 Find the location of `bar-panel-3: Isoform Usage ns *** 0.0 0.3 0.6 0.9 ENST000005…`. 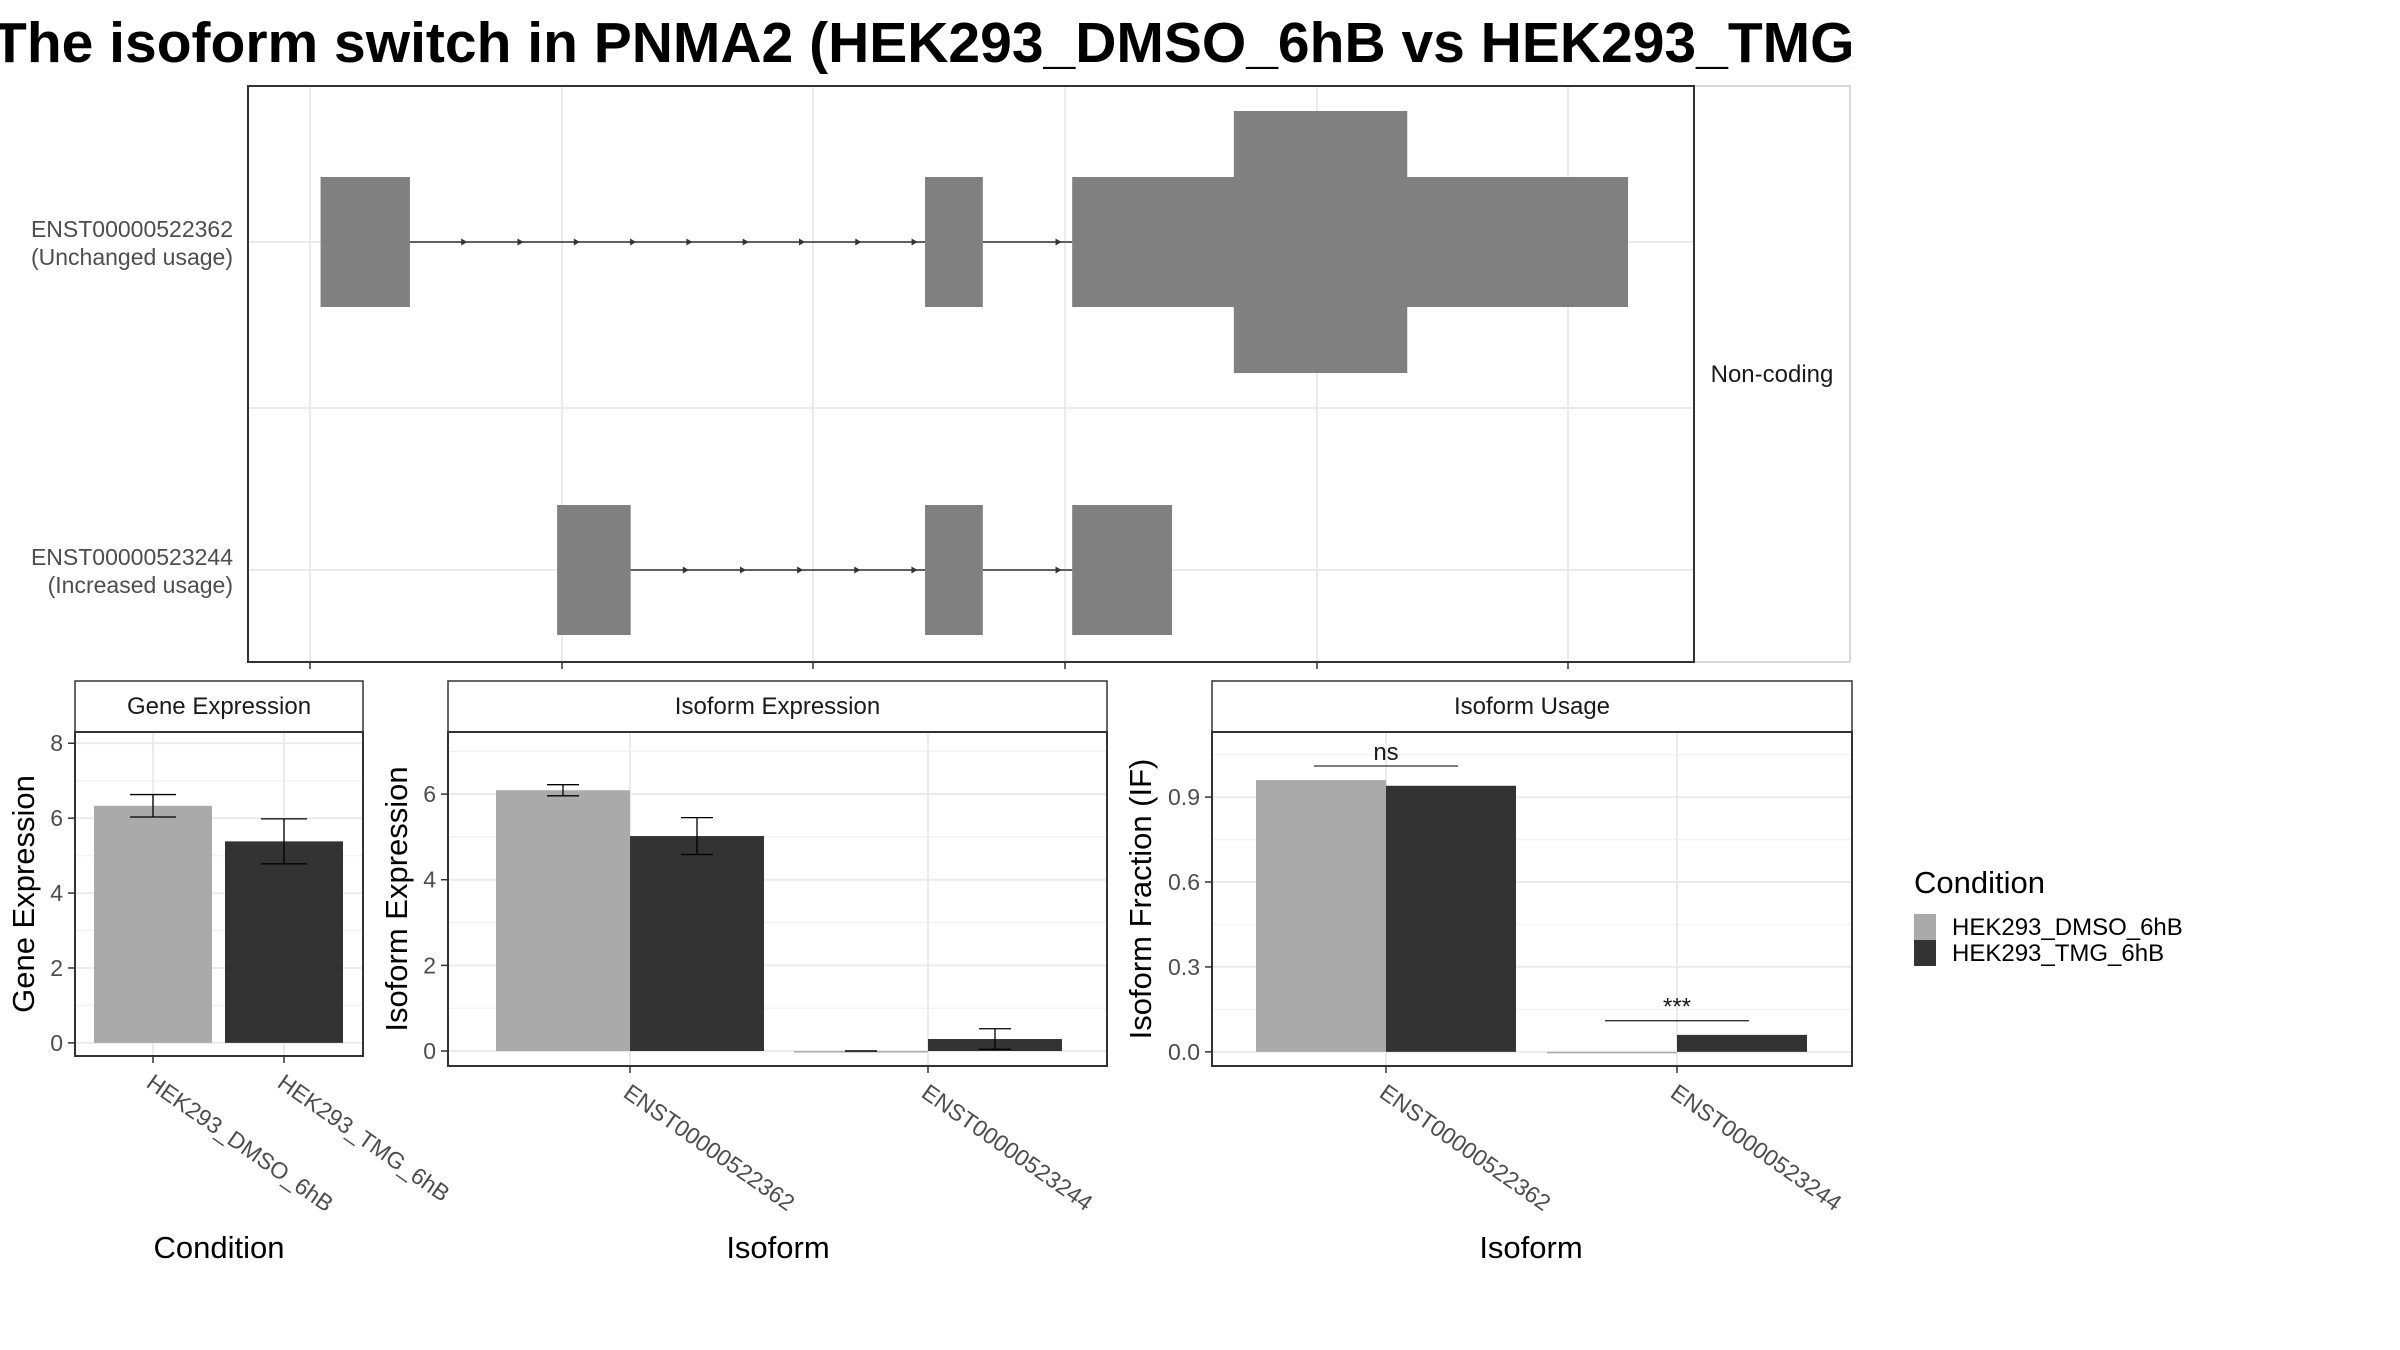

bar-panel-3: Isoform Usage ns *** 0.0 0.3 0.6 0.9 ENST000005… is located at coordinates (1488, 972).